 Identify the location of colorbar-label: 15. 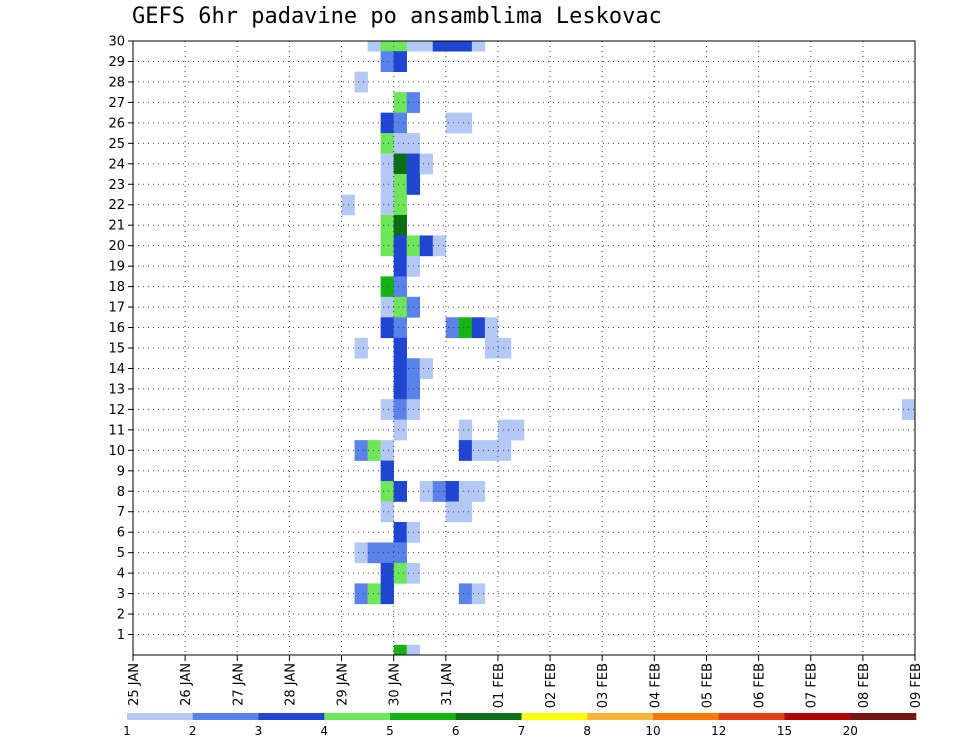
(784, 731).